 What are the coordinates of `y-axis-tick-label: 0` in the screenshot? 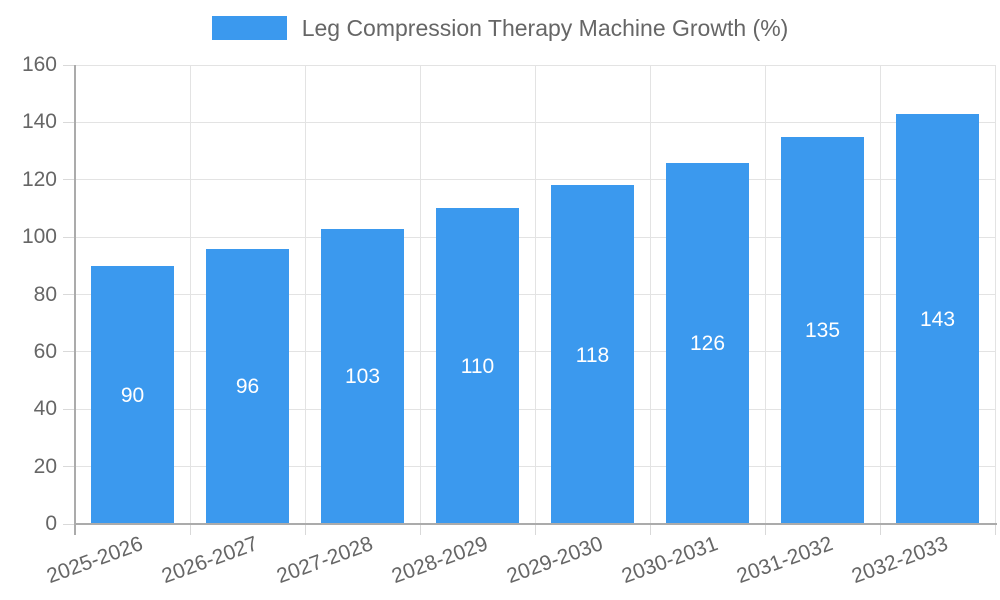 It's located at (51, 523).